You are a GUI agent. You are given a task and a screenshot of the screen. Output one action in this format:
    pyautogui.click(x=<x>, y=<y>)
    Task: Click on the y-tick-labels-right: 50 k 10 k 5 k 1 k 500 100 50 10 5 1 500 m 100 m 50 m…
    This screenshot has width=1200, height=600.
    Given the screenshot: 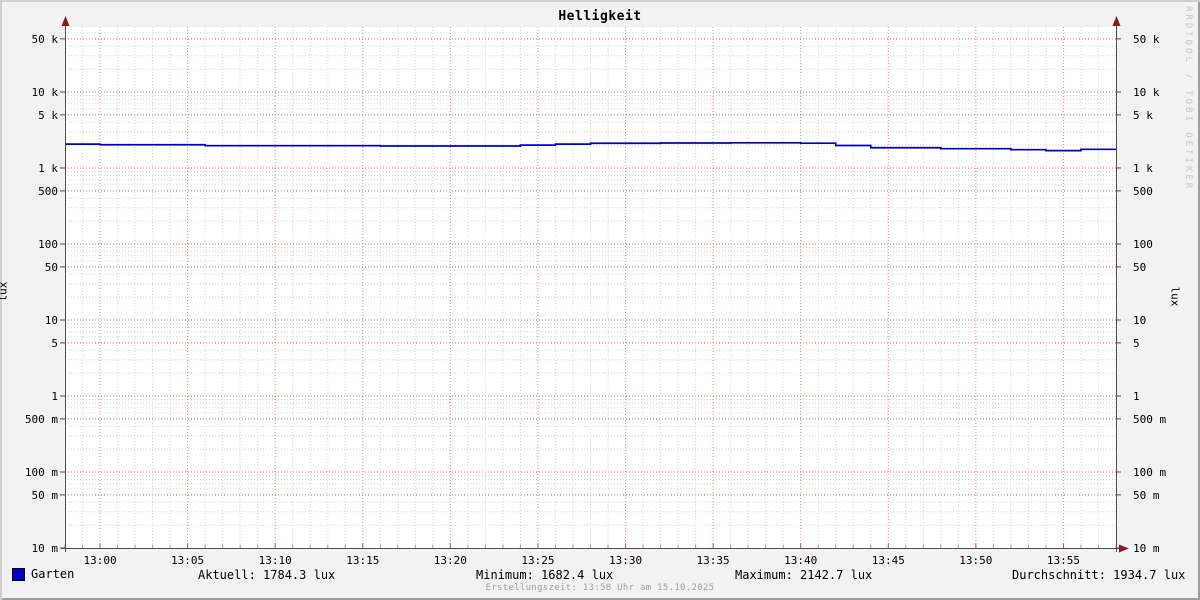 What is the action you would take?
    pyautogui.click(x=1149, y=294)
    